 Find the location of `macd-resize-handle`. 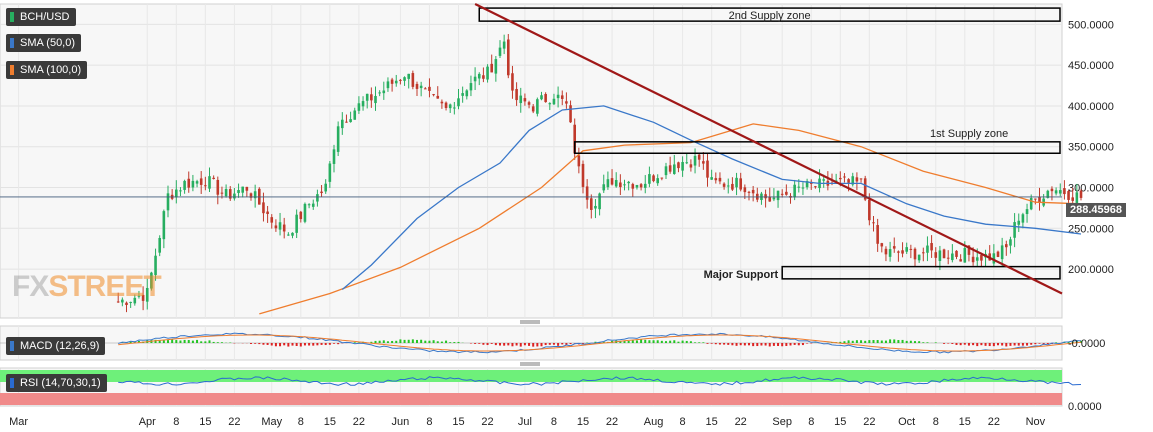

macd-resize-handle is located at coordinates (530, 322).